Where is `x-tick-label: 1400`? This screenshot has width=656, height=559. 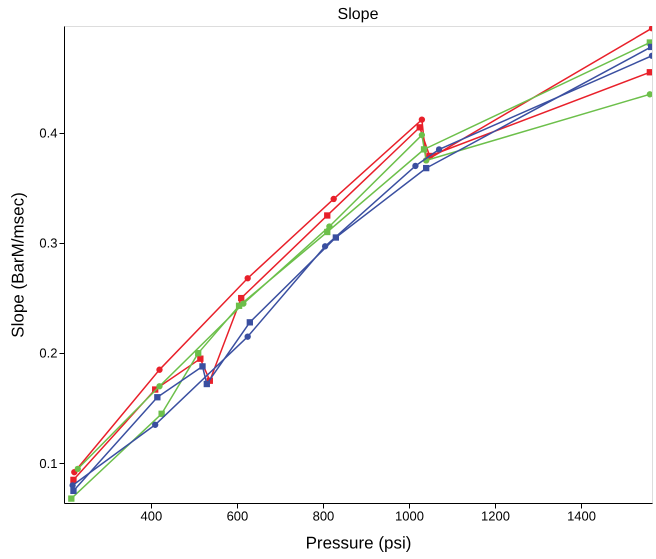
x-tick-label: 1400 is located at coordinates (581, 516).